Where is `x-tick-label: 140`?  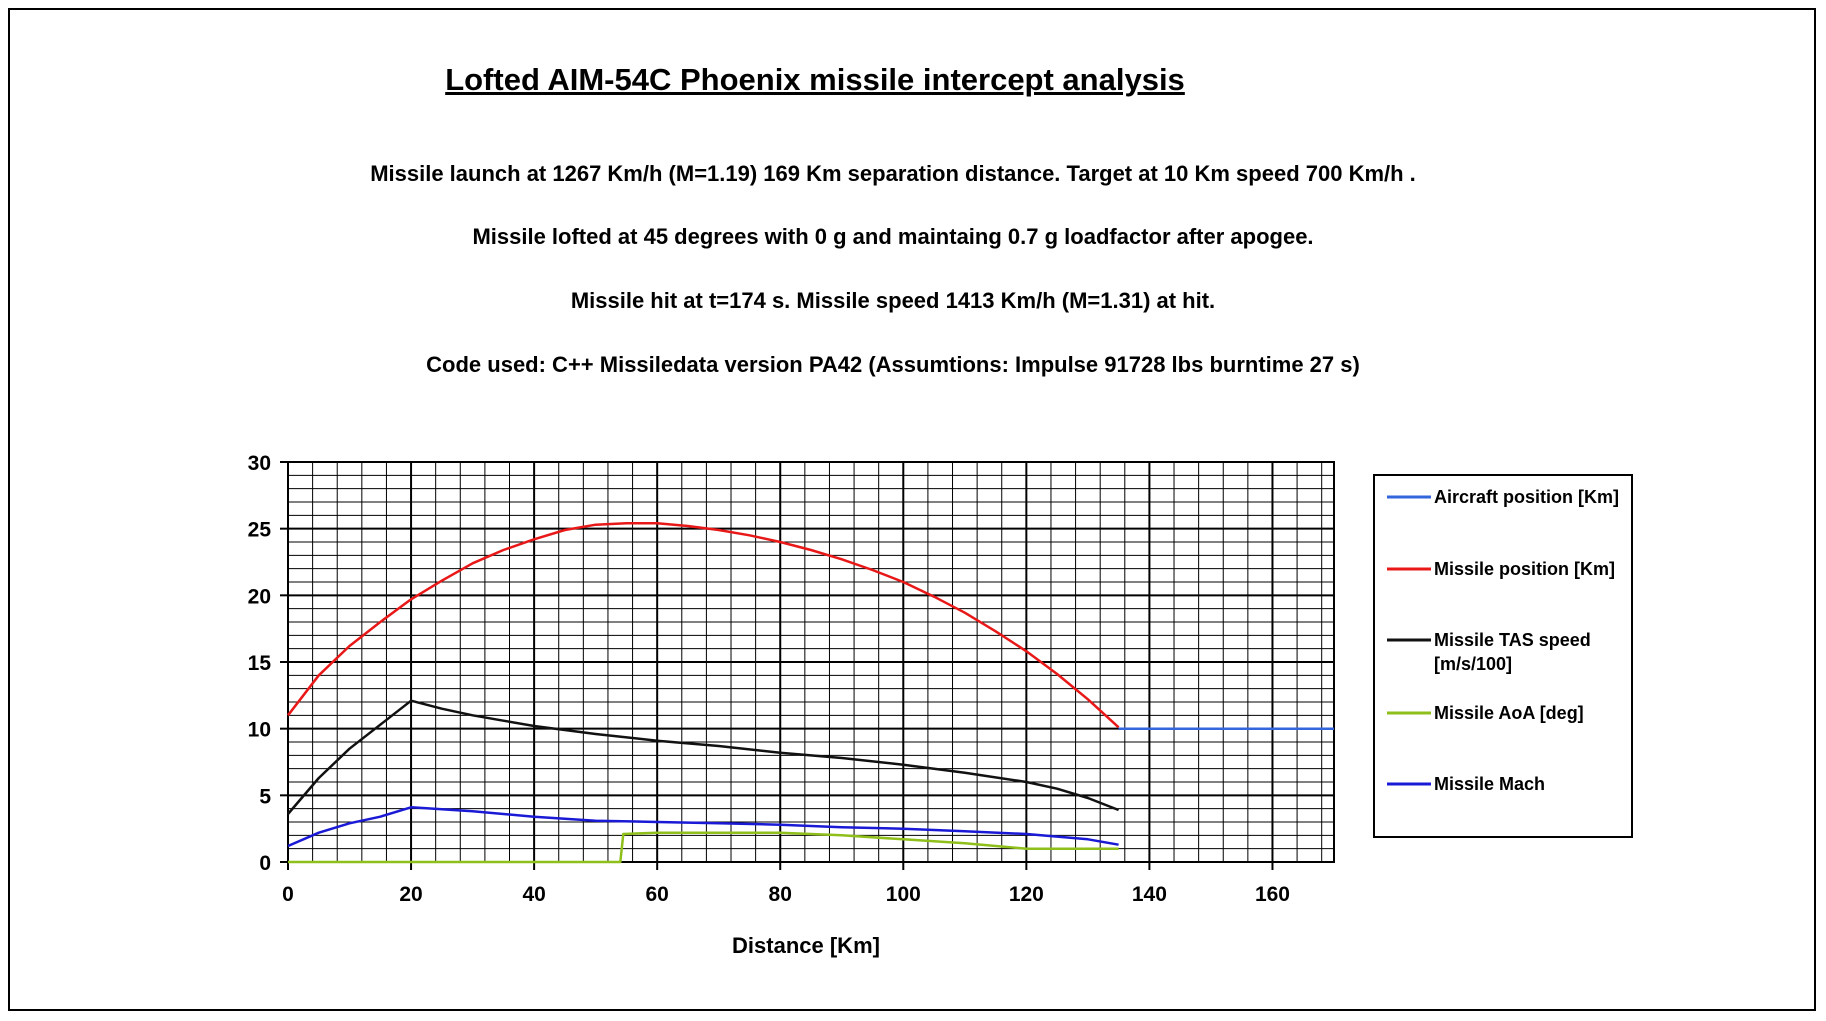
x-tick-label: 140 is located at coordinates (1149, 894).